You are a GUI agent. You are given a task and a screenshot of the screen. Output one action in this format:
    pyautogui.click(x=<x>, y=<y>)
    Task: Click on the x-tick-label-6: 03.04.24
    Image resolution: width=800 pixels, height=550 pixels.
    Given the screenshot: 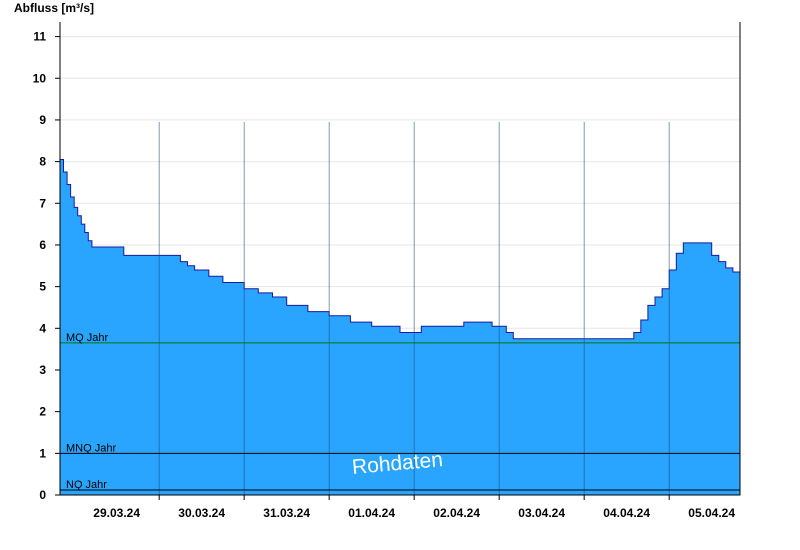 What is the action you would take?
    pyautogui.click(x=541, y=513)
    